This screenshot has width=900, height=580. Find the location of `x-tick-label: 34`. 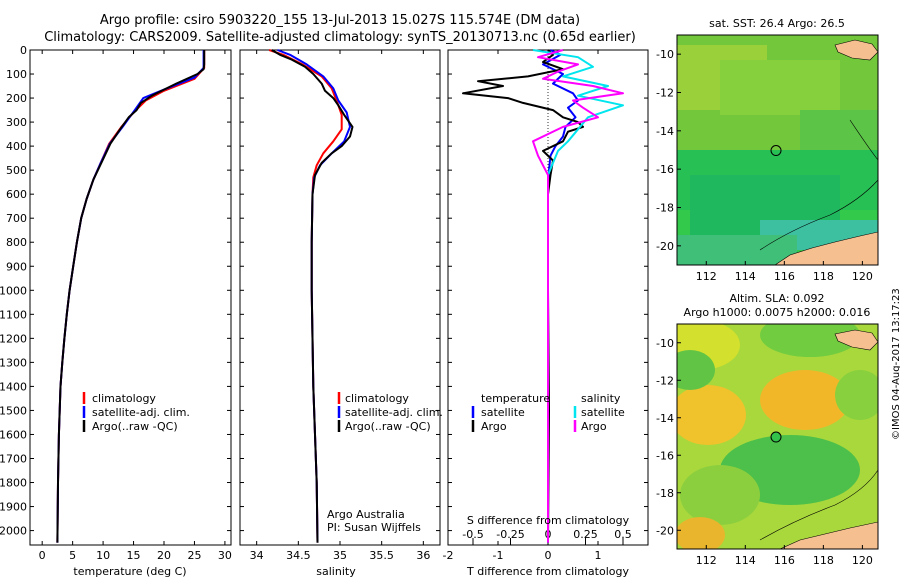

x-tick-label: 34 is located at coordinates (257, 555).